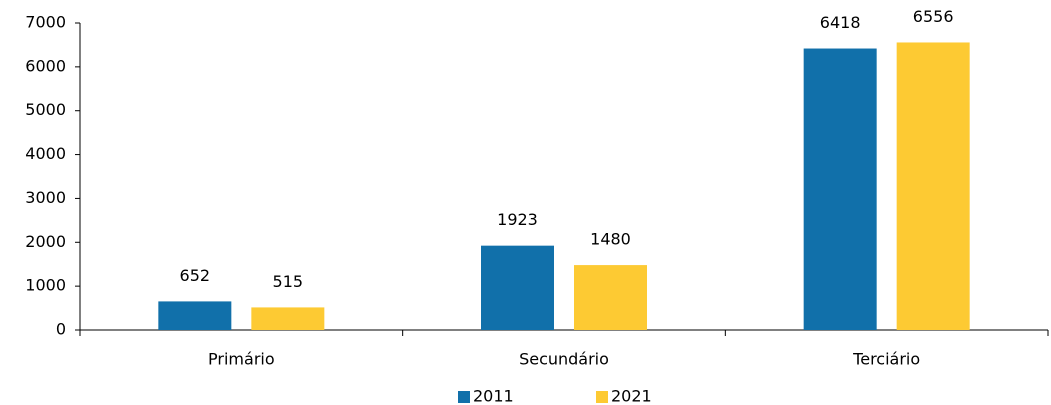 The width and height of the screenshot is (1051, 405). What do you see at coordinates (610, 239) in the screenshot?
I see `value-label: 1480` at bounding box center [610, 239].